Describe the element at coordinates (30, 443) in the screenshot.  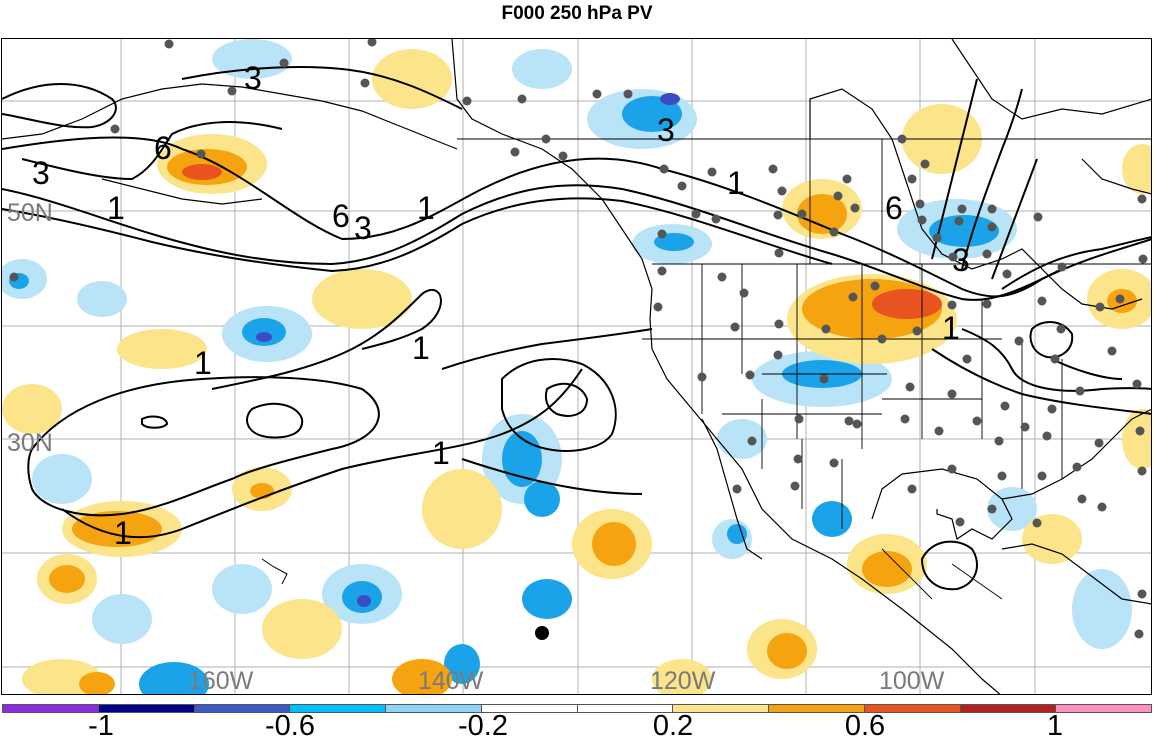
I see `lat-label-30n: 30N` at that location.